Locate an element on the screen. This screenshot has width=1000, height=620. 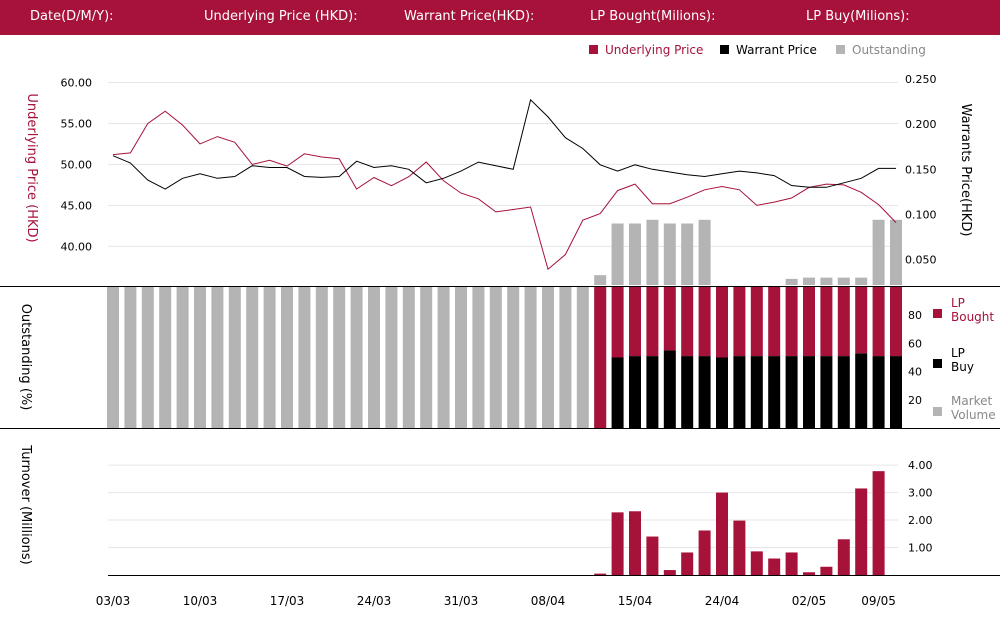
x-tick-label: 31/03 is located at coordinates (461, 601).